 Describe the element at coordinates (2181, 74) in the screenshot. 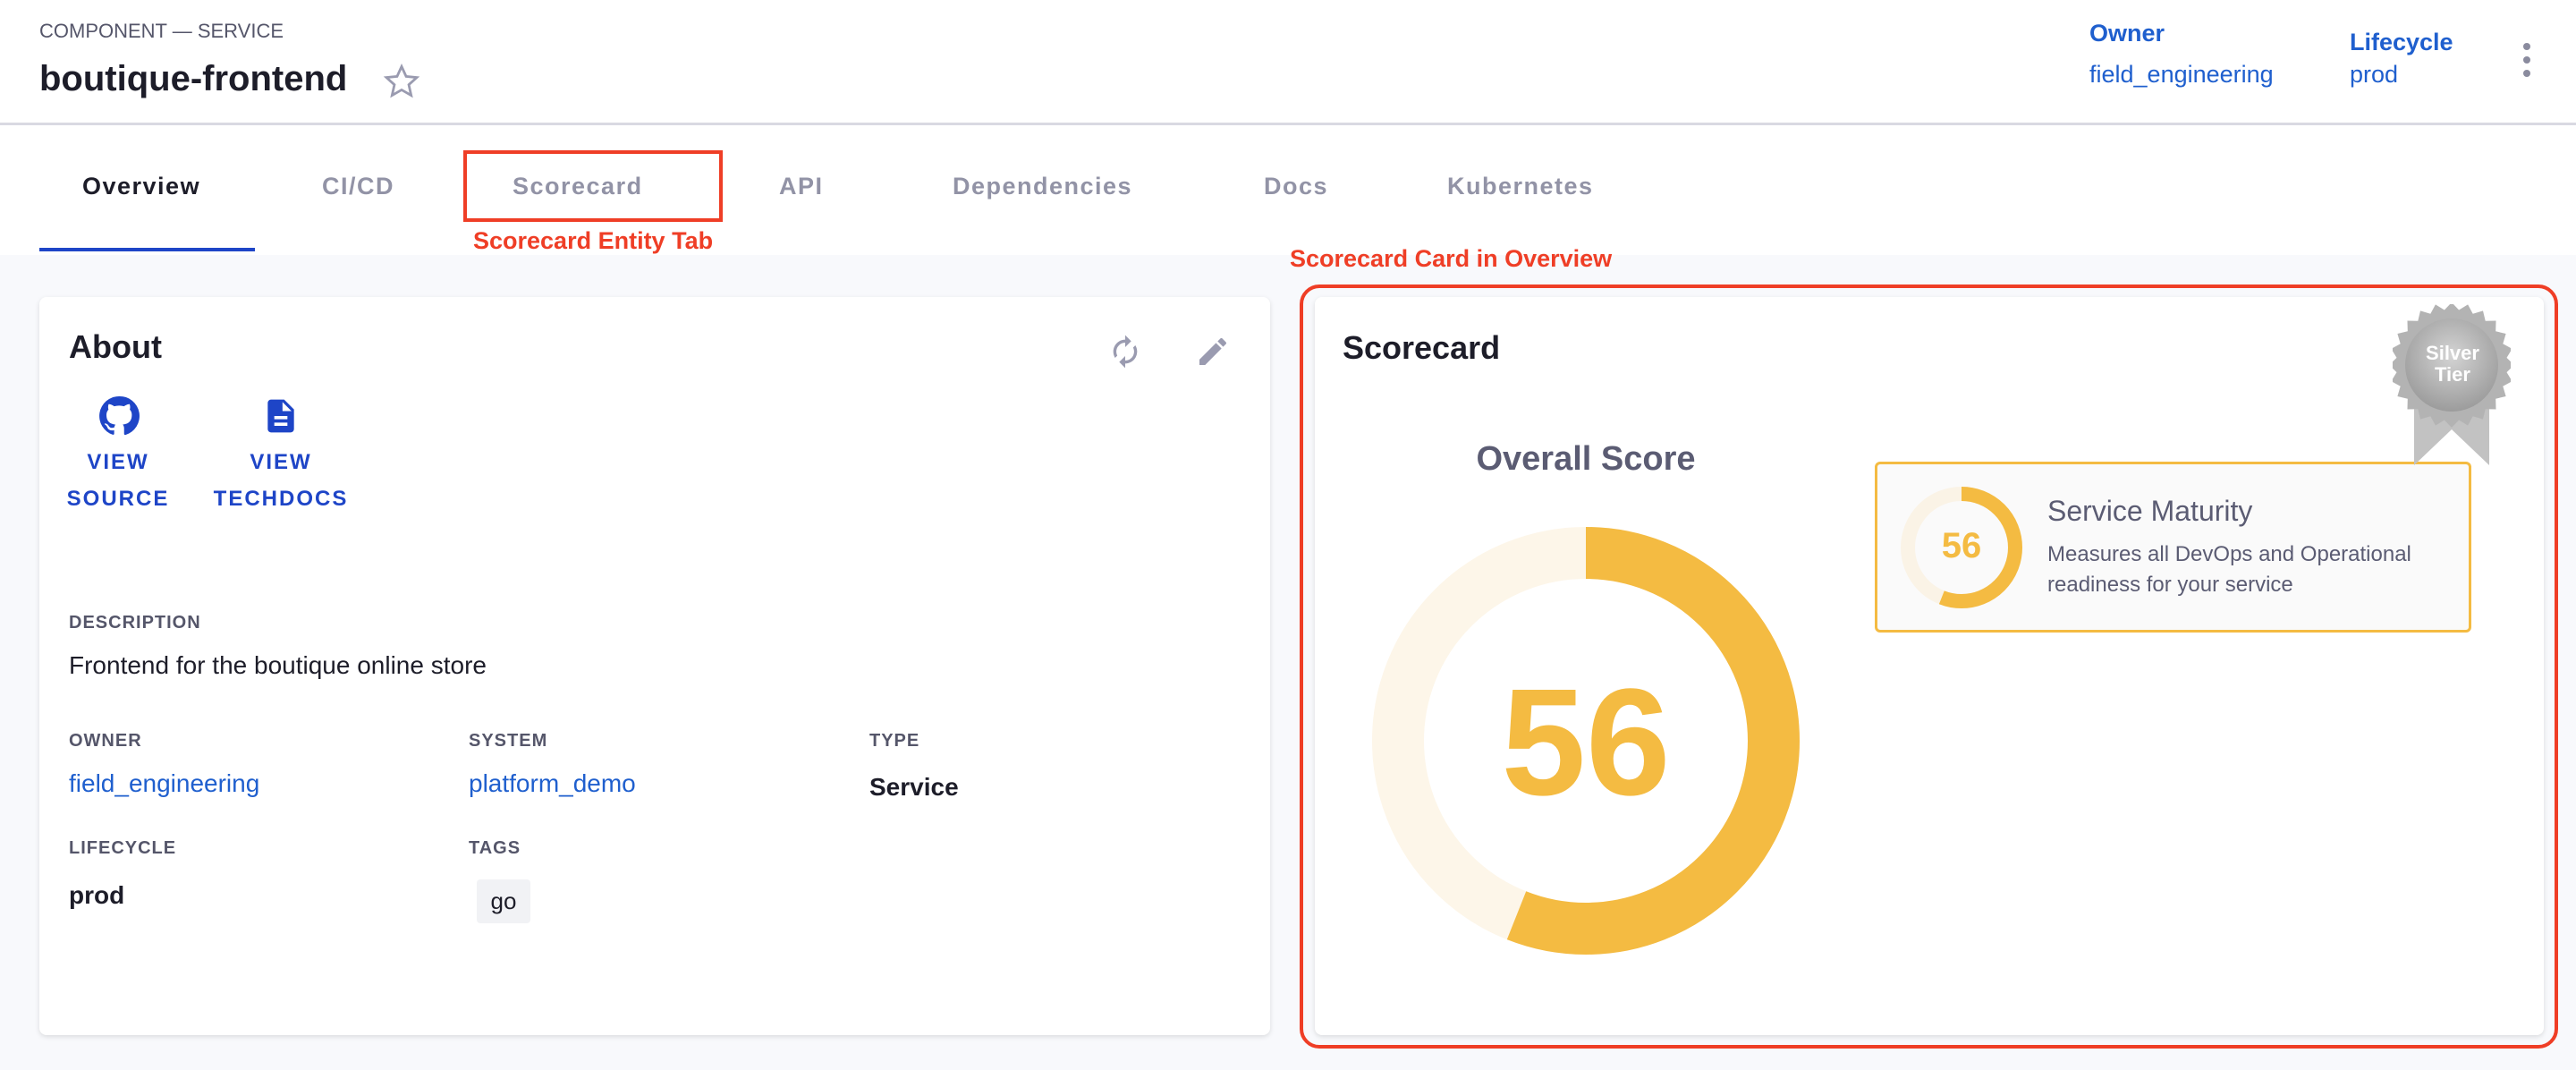

I see `owner-link: field_engineering` at that location.